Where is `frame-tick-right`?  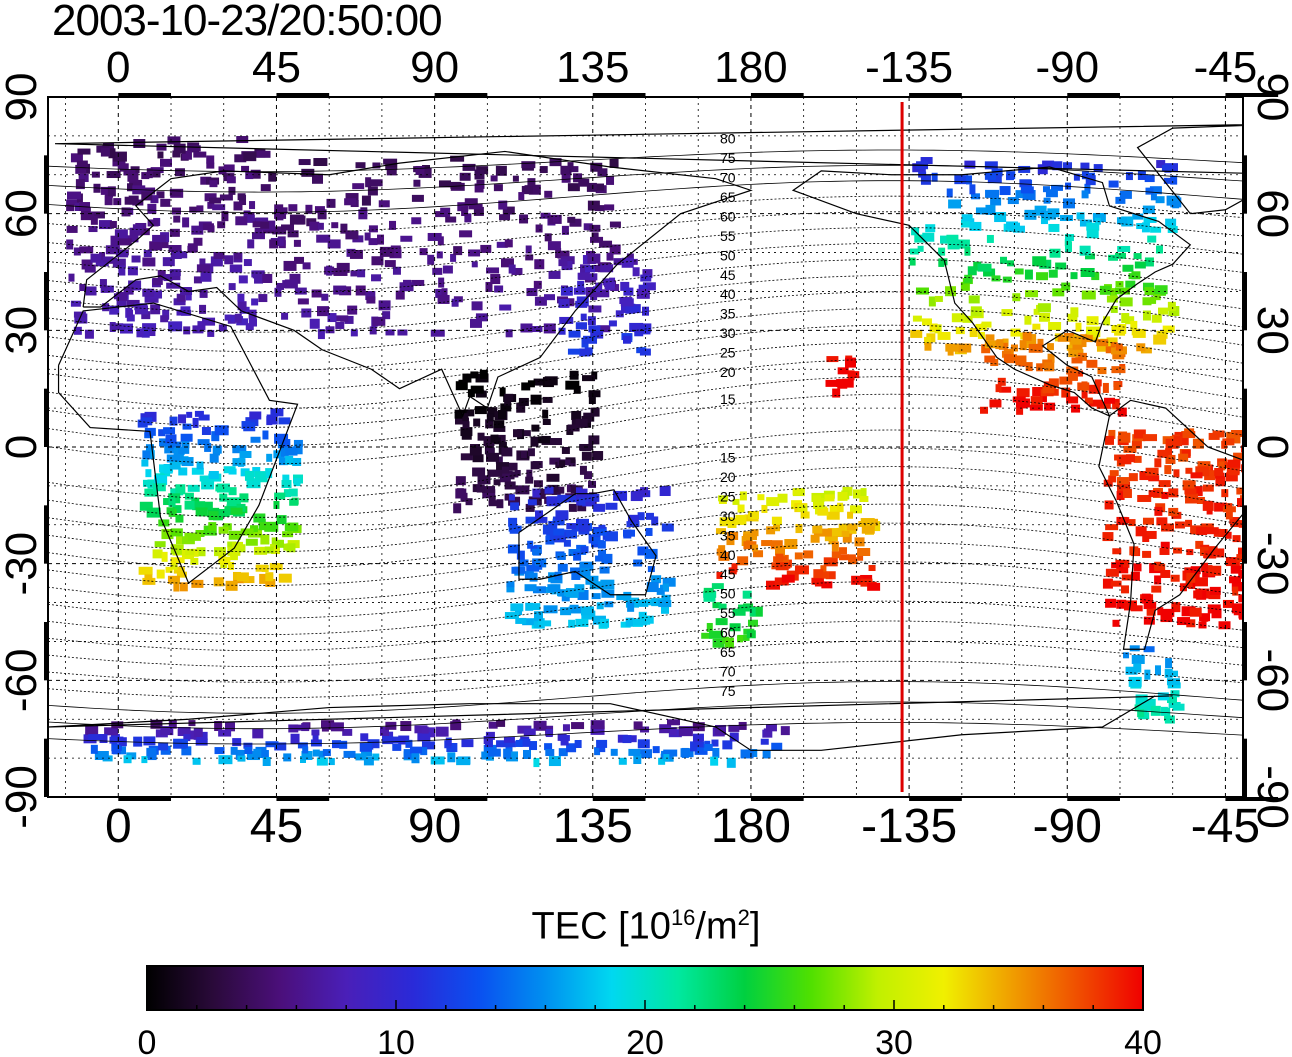 frame-tick-right is located at coordinates (1245, 767).